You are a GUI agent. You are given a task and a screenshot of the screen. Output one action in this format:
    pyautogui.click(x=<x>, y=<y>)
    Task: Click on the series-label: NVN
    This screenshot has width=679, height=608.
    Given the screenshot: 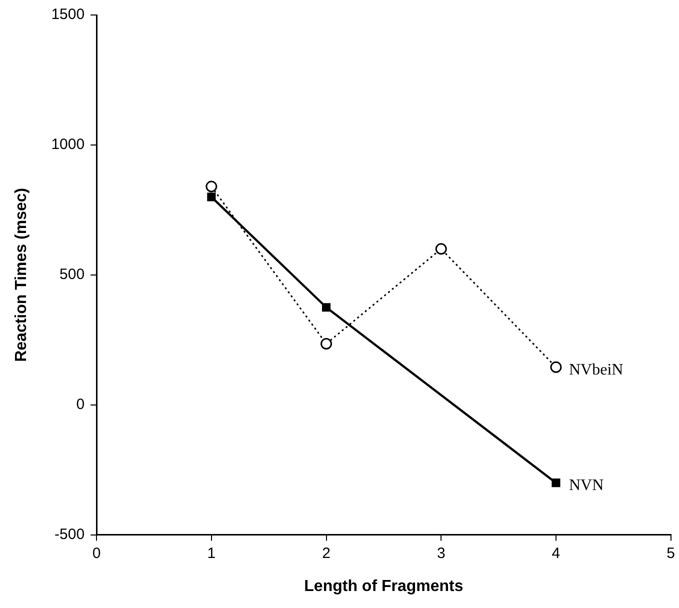 What is the action you would take?
    pyautogui.click(x=586, y=485)
    